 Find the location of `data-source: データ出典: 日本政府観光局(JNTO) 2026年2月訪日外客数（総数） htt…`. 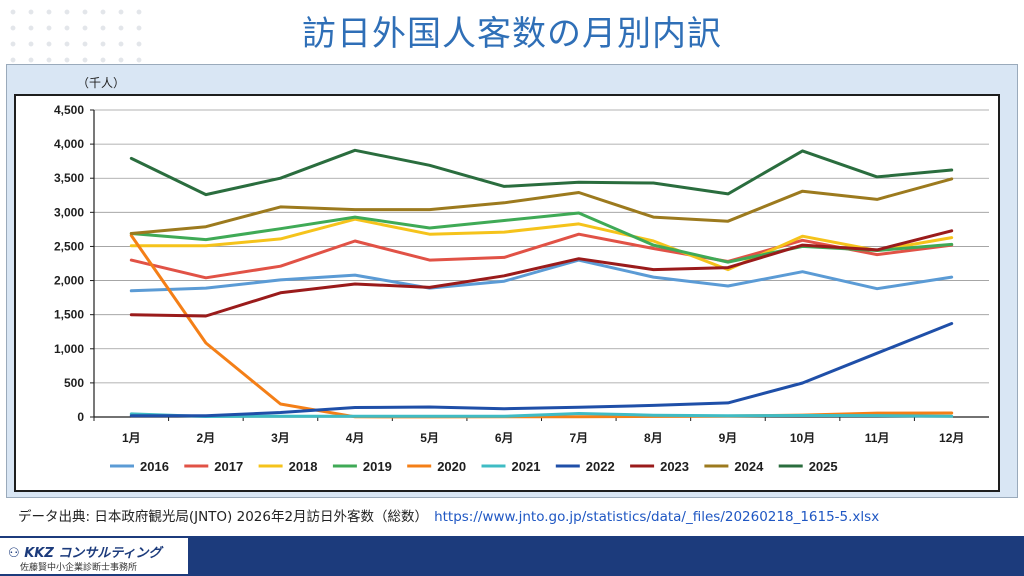

data-source: データ出典: 日本政府観光局(JNTO) 2026年2月訪日外客数（総数） htt… is located at coordinates (448, 515).